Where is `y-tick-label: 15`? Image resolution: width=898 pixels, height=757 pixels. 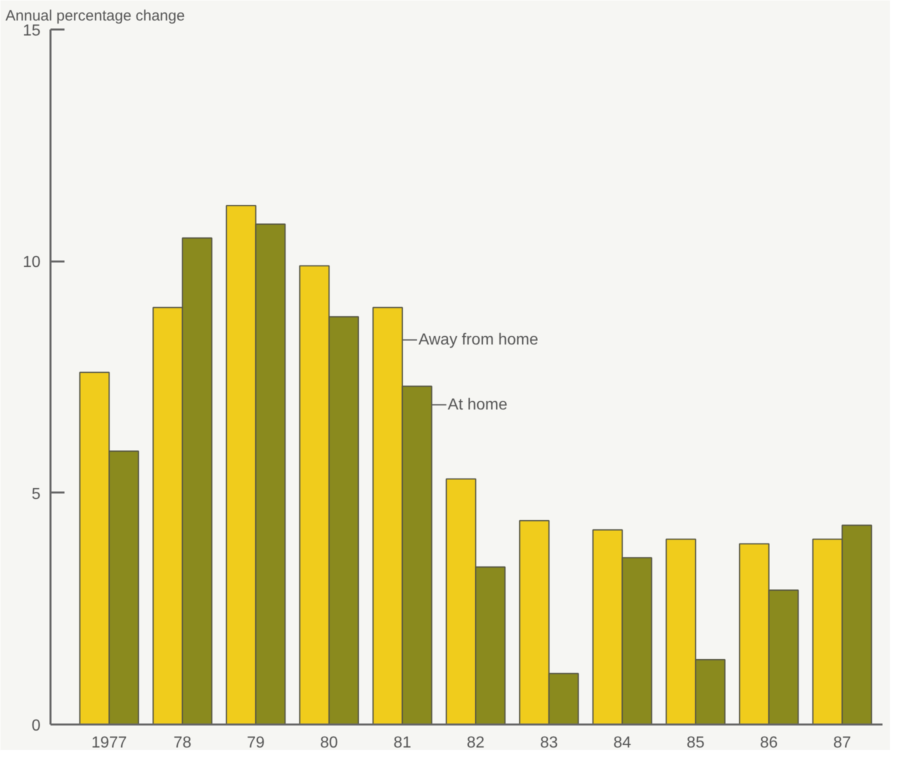 y-tick-label: 15 is located at coordinates (31, 31).